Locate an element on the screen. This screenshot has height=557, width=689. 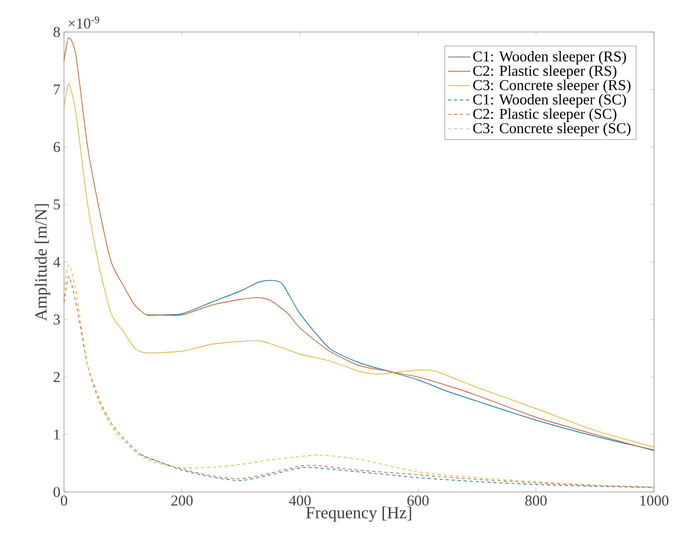
x-tick-label: 400 is located at coordinates (300, 501).